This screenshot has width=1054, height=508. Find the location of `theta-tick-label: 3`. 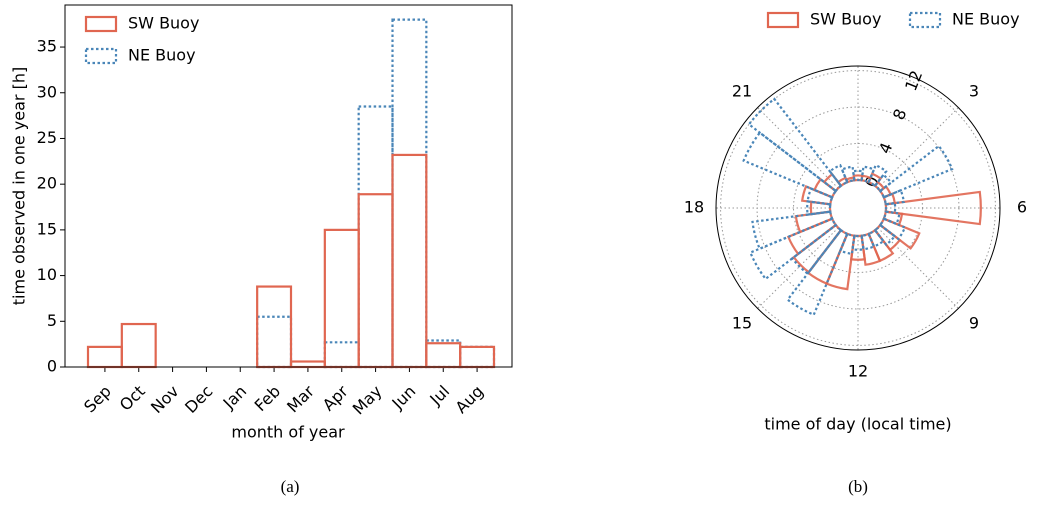

theta-tick-label: 3 is located at coordinates (974, 91).